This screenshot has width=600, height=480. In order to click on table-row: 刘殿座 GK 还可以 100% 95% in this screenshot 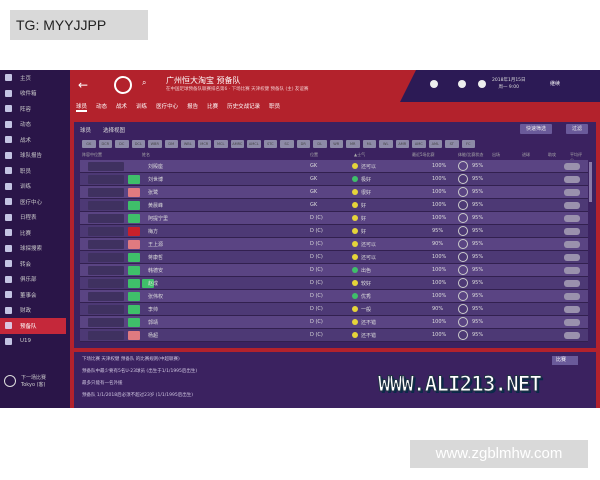, I will do `click(334, 166)`.